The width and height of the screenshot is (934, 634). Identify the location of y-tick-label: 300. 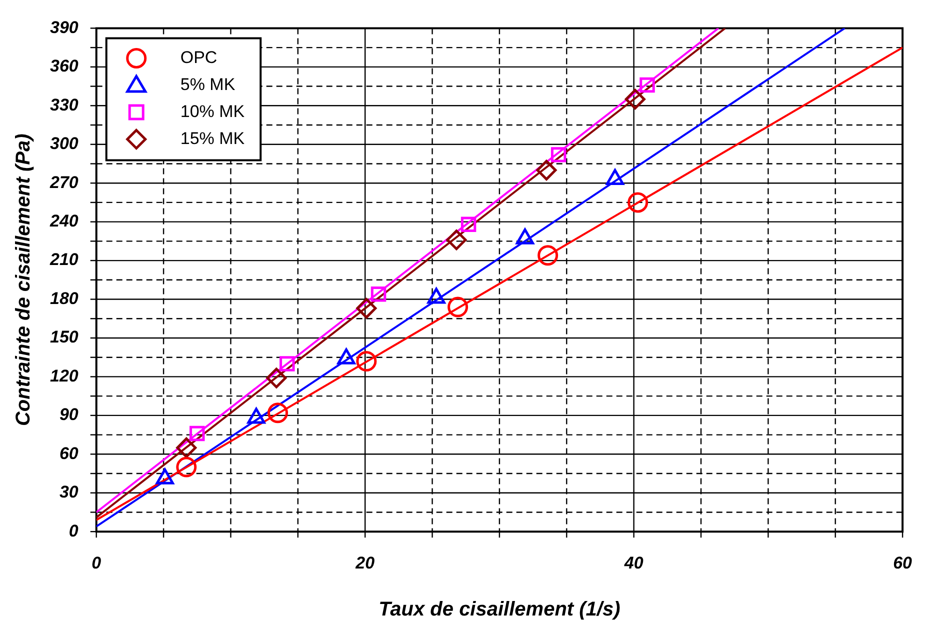
(64, 144).